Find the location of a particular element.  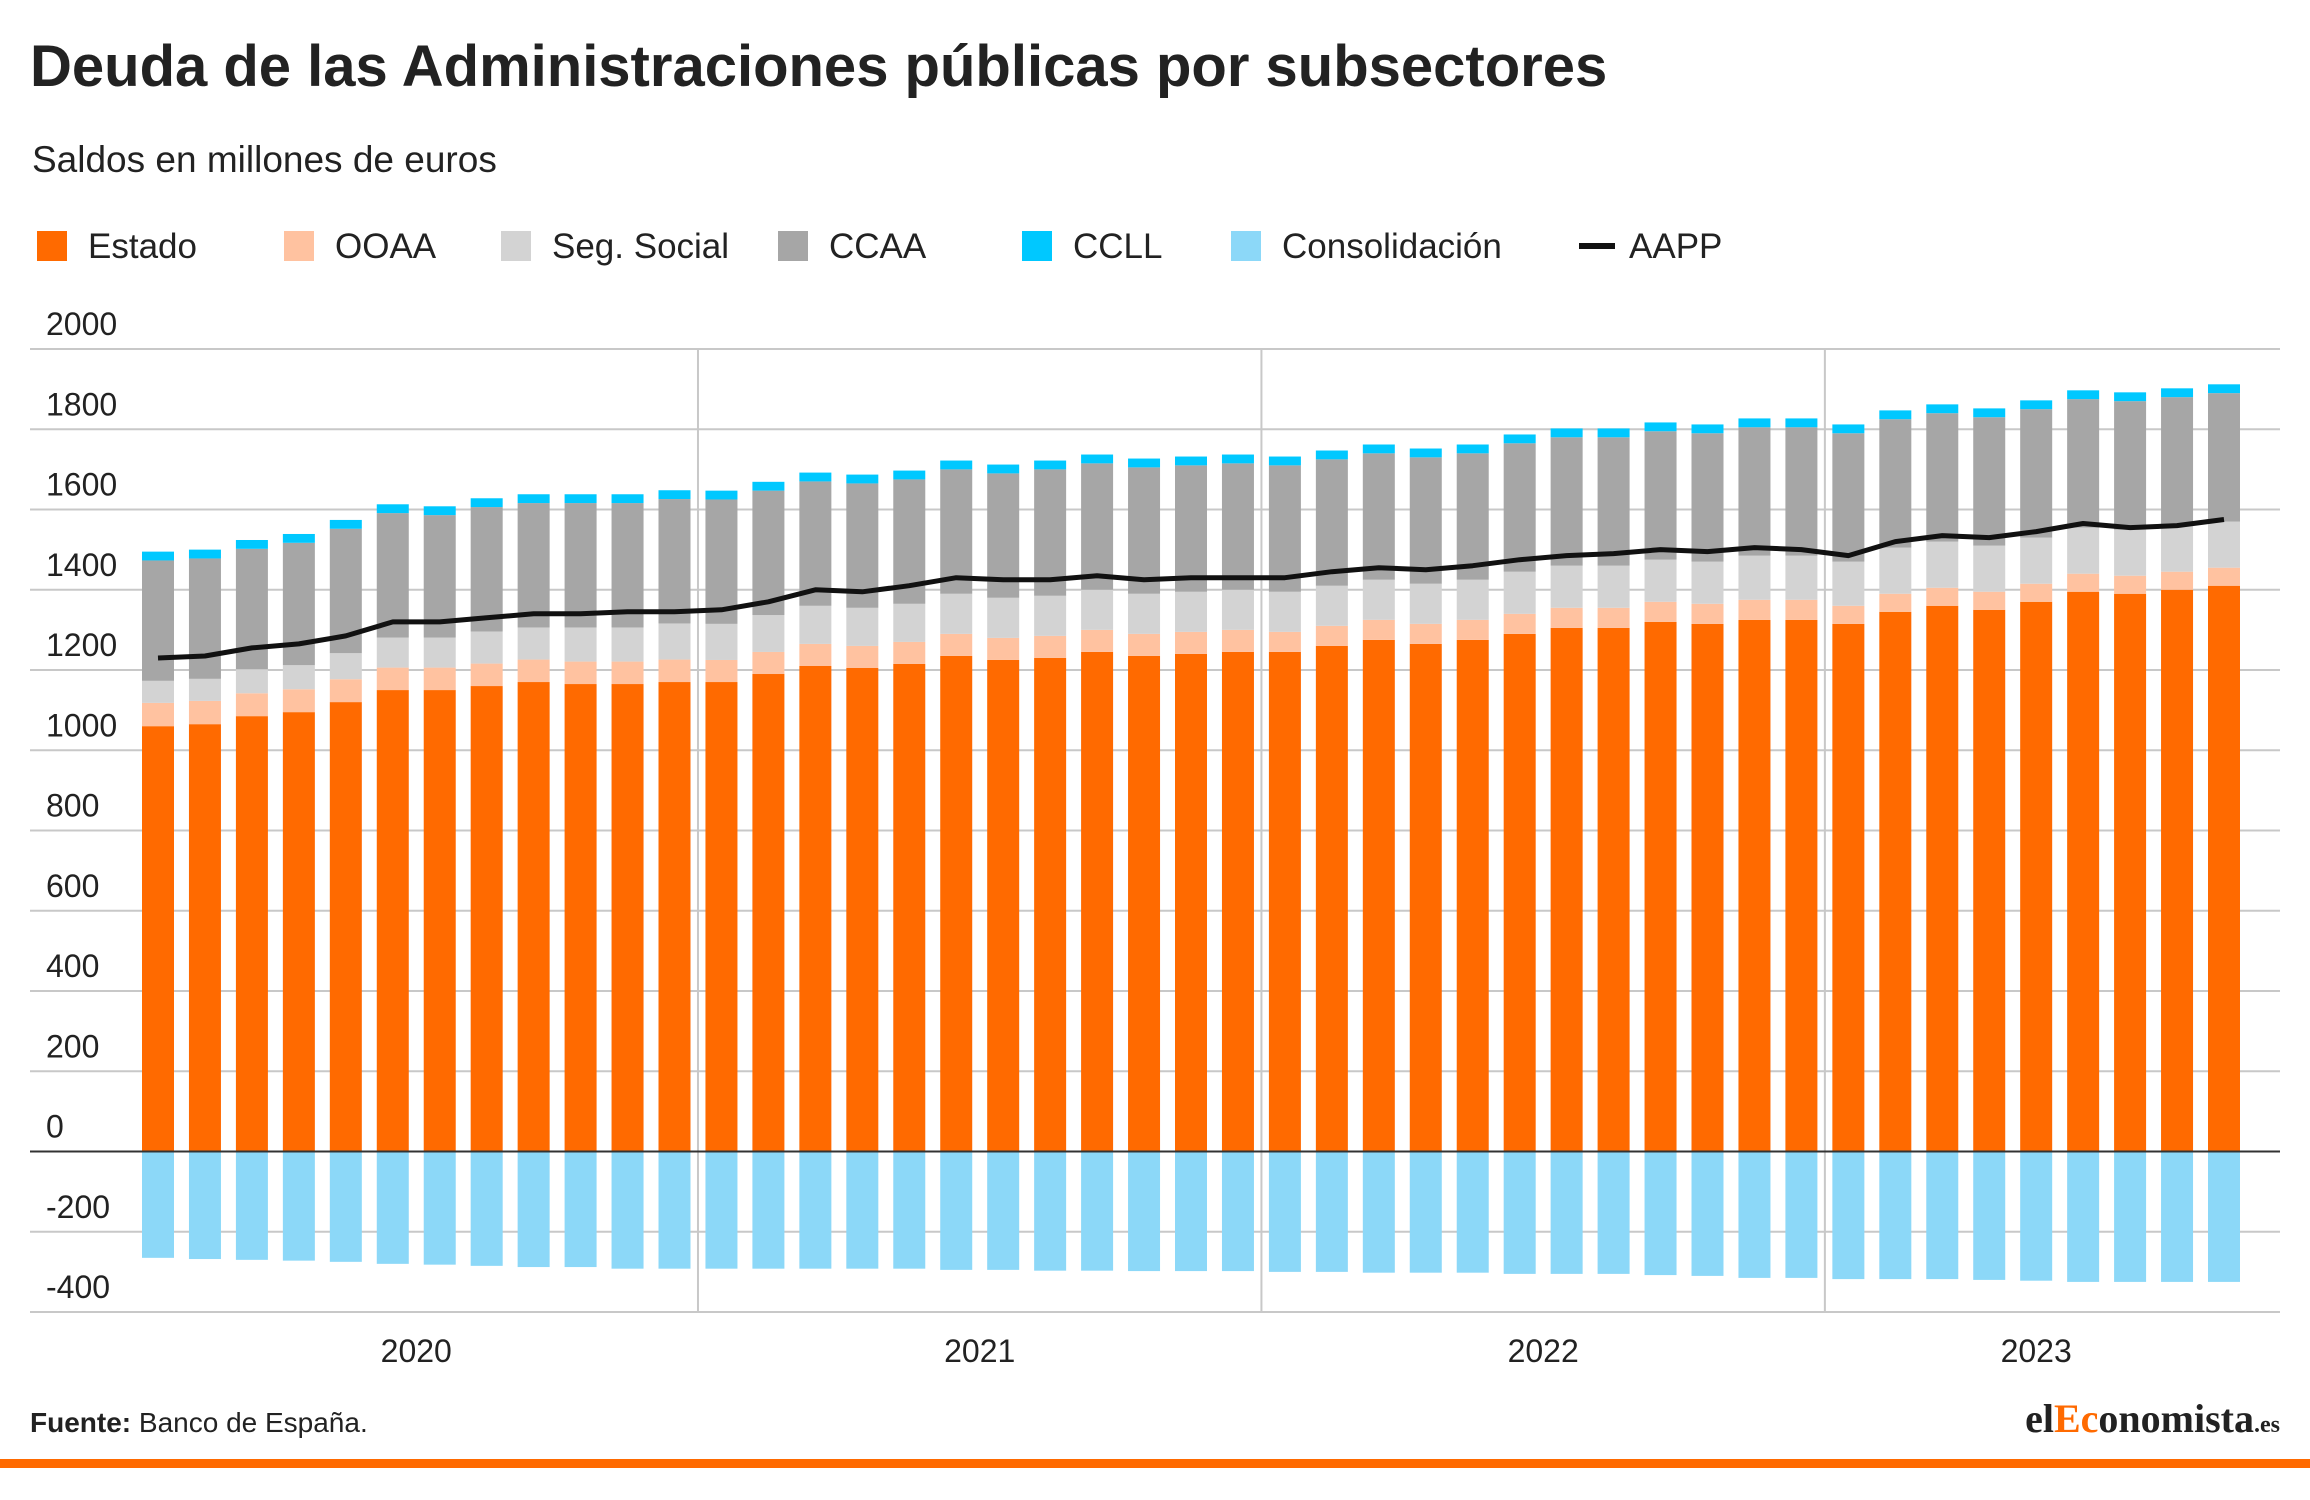

legend-swatch is located at coordinates (1037, 246).